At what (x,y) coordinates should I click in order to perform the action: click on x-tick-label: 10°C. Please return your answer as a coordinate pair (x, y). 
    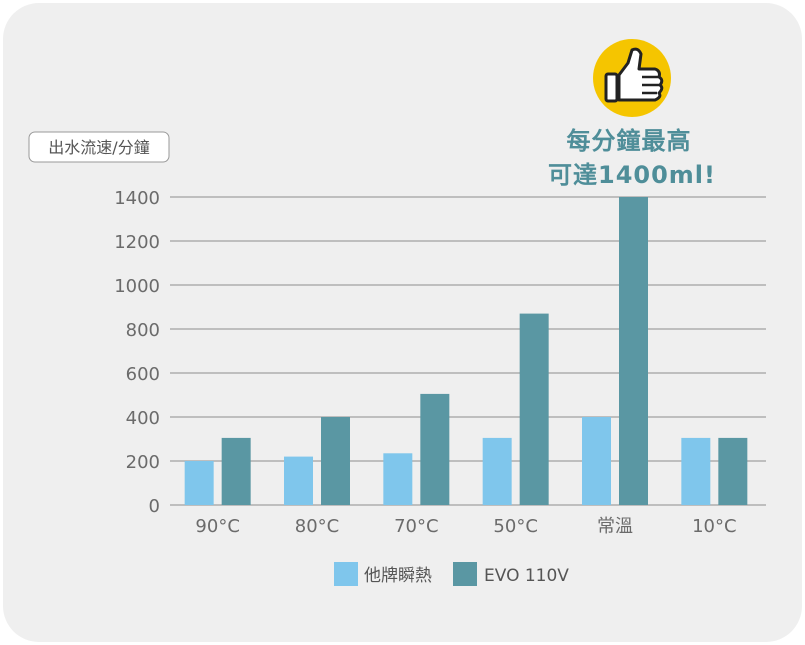
    Looking at the image, I should click on (714, 526).